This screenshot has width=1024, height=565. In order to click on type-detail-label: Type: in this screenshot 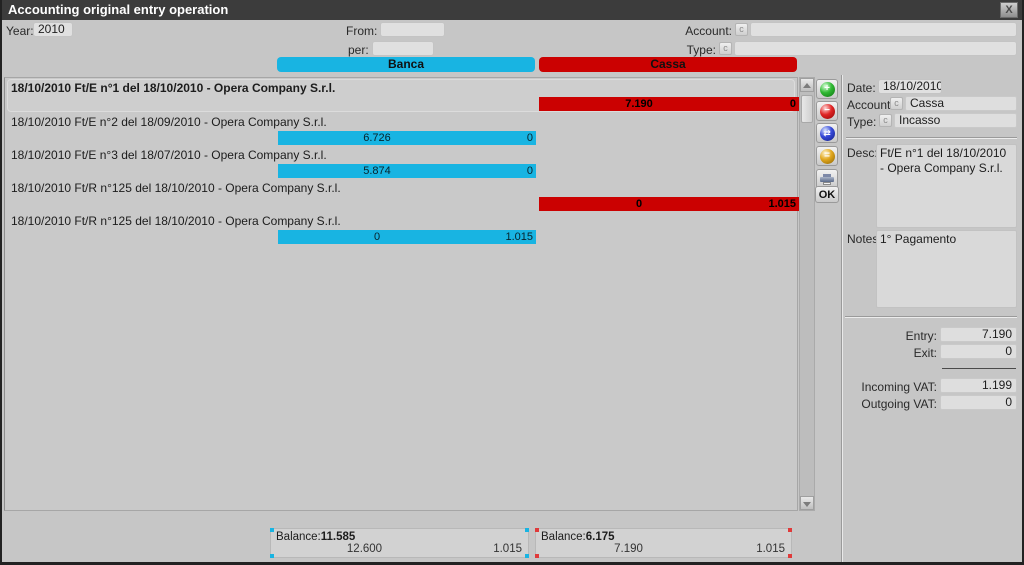, I will do `click(862, 122)`.